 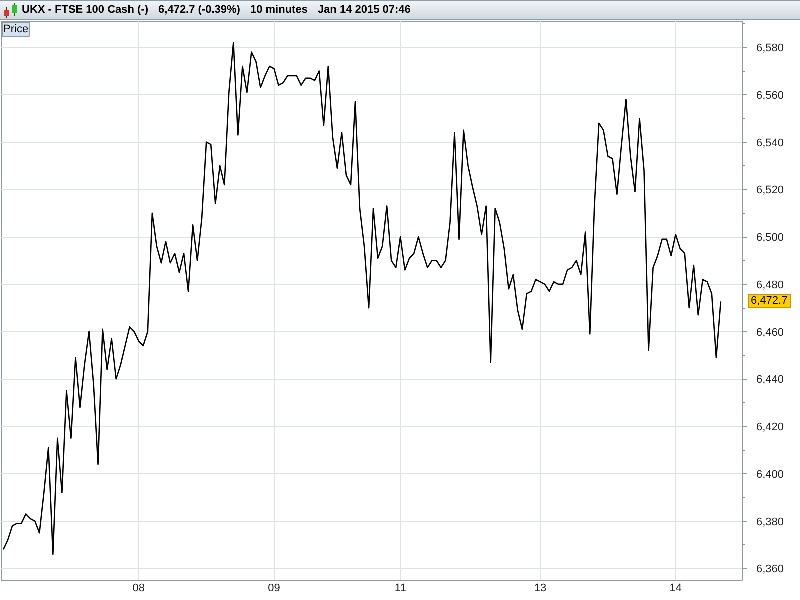 What do you see at coordinates (770, 285) in the screenshot?
I see `y-tick-label: 6,480` at bounding box center [770, 285].